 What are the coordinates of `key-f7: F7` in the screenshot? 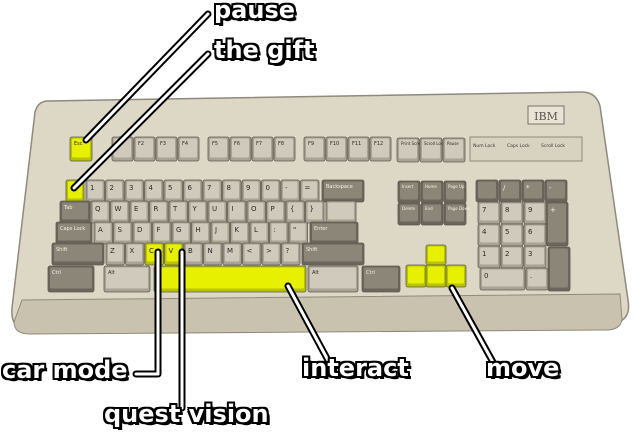 It's located at (262, 149).